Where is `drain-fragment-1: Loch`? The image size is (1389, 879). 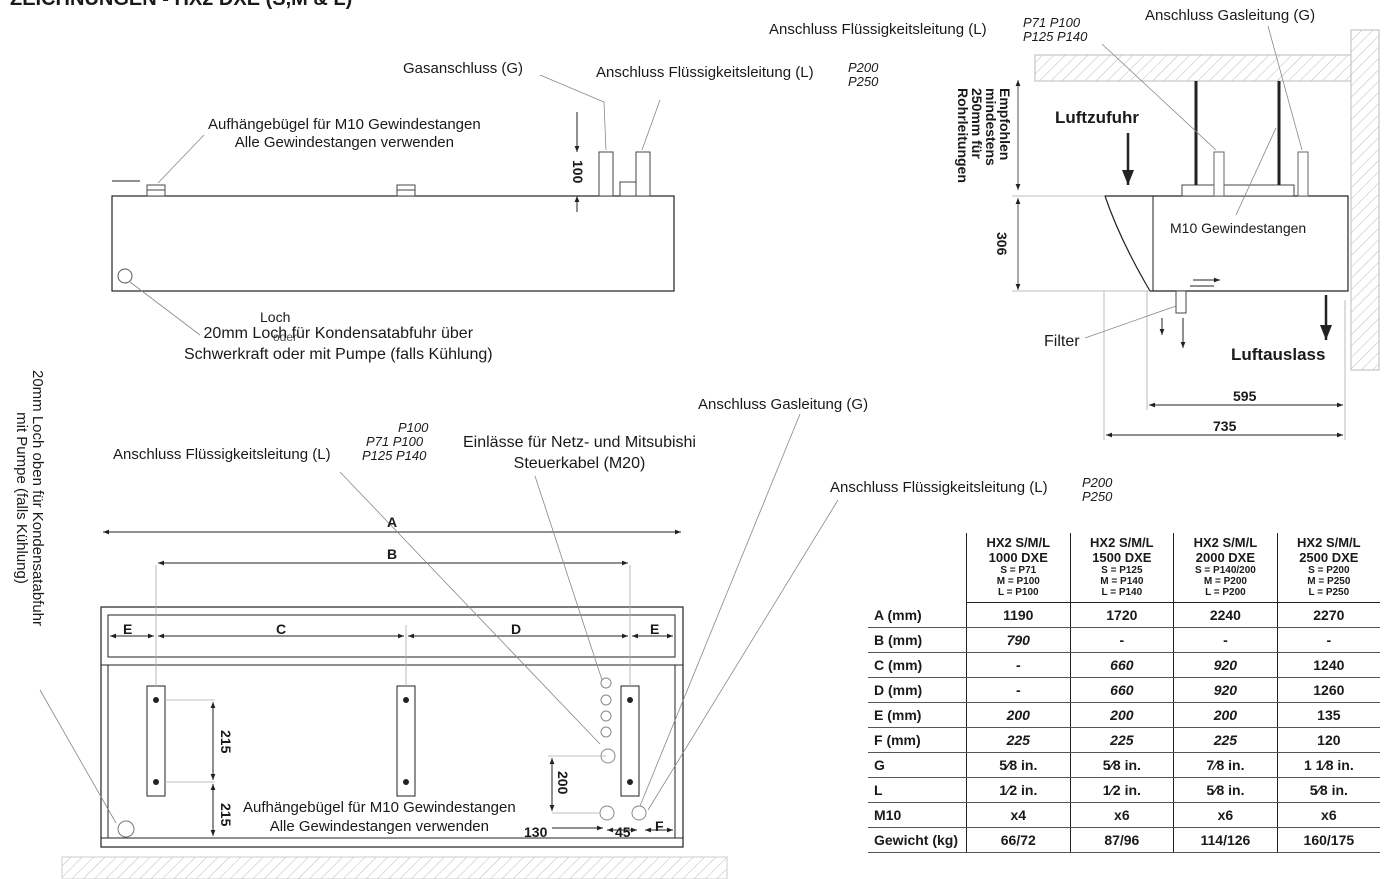 drain-fragment-1: Loch is located at coordinates (275, 317).